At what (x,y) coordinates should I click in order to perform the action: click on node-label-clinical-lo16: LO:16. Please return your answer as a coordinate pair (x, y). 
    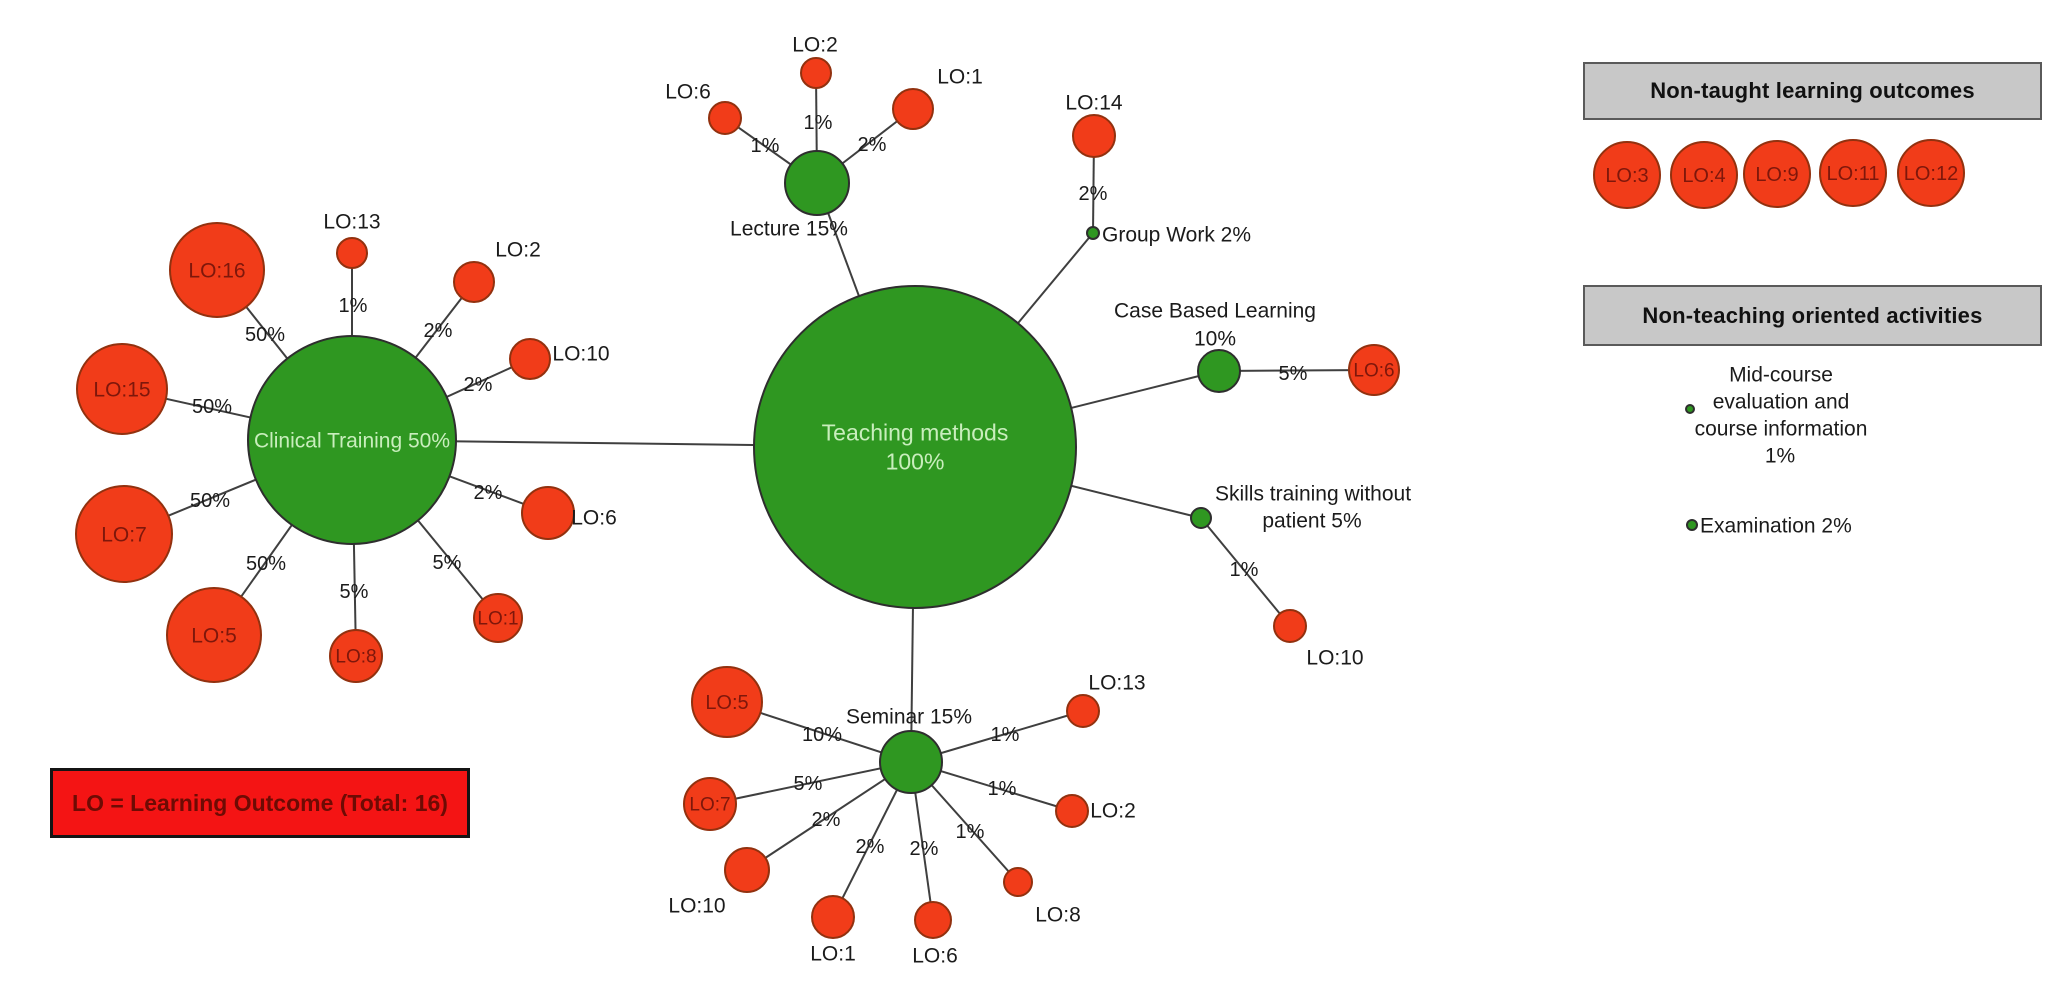
    Looking at the image, I should click on (216, 270).